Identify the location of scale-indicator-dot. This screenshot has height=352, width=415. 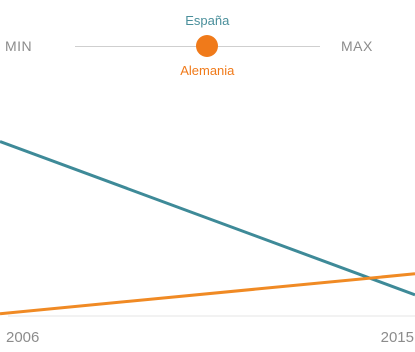
(207, 46).